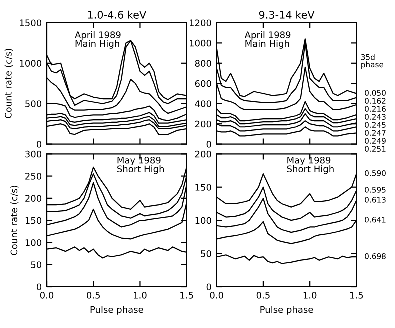 Image resolution: width=395 pixels, height=328 pixels. I want to click on chart-title: 1.0-4.6 keV, so click(117, 14).